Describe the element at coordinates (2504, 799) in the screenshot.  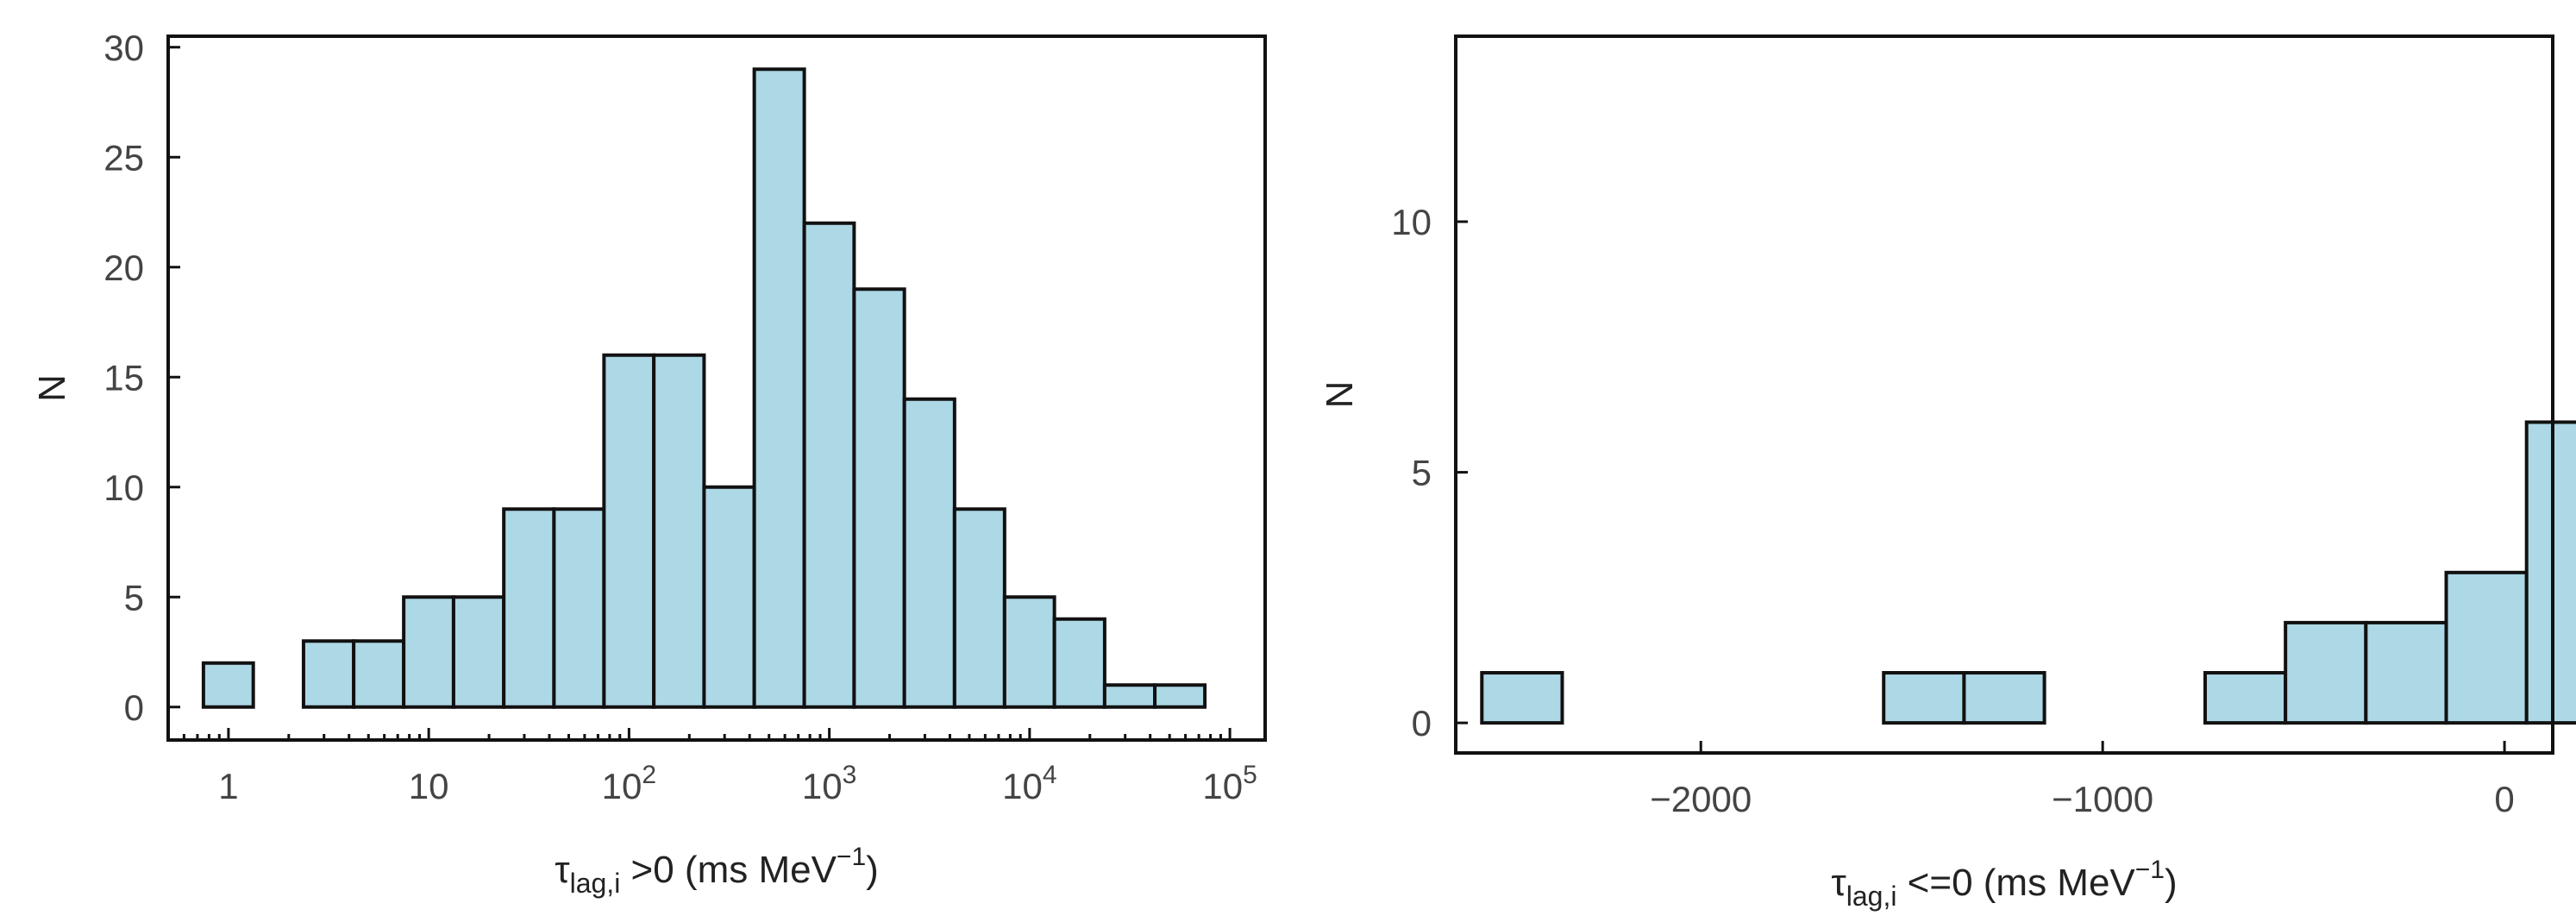
I see `x-tick-label: 0` at that location.